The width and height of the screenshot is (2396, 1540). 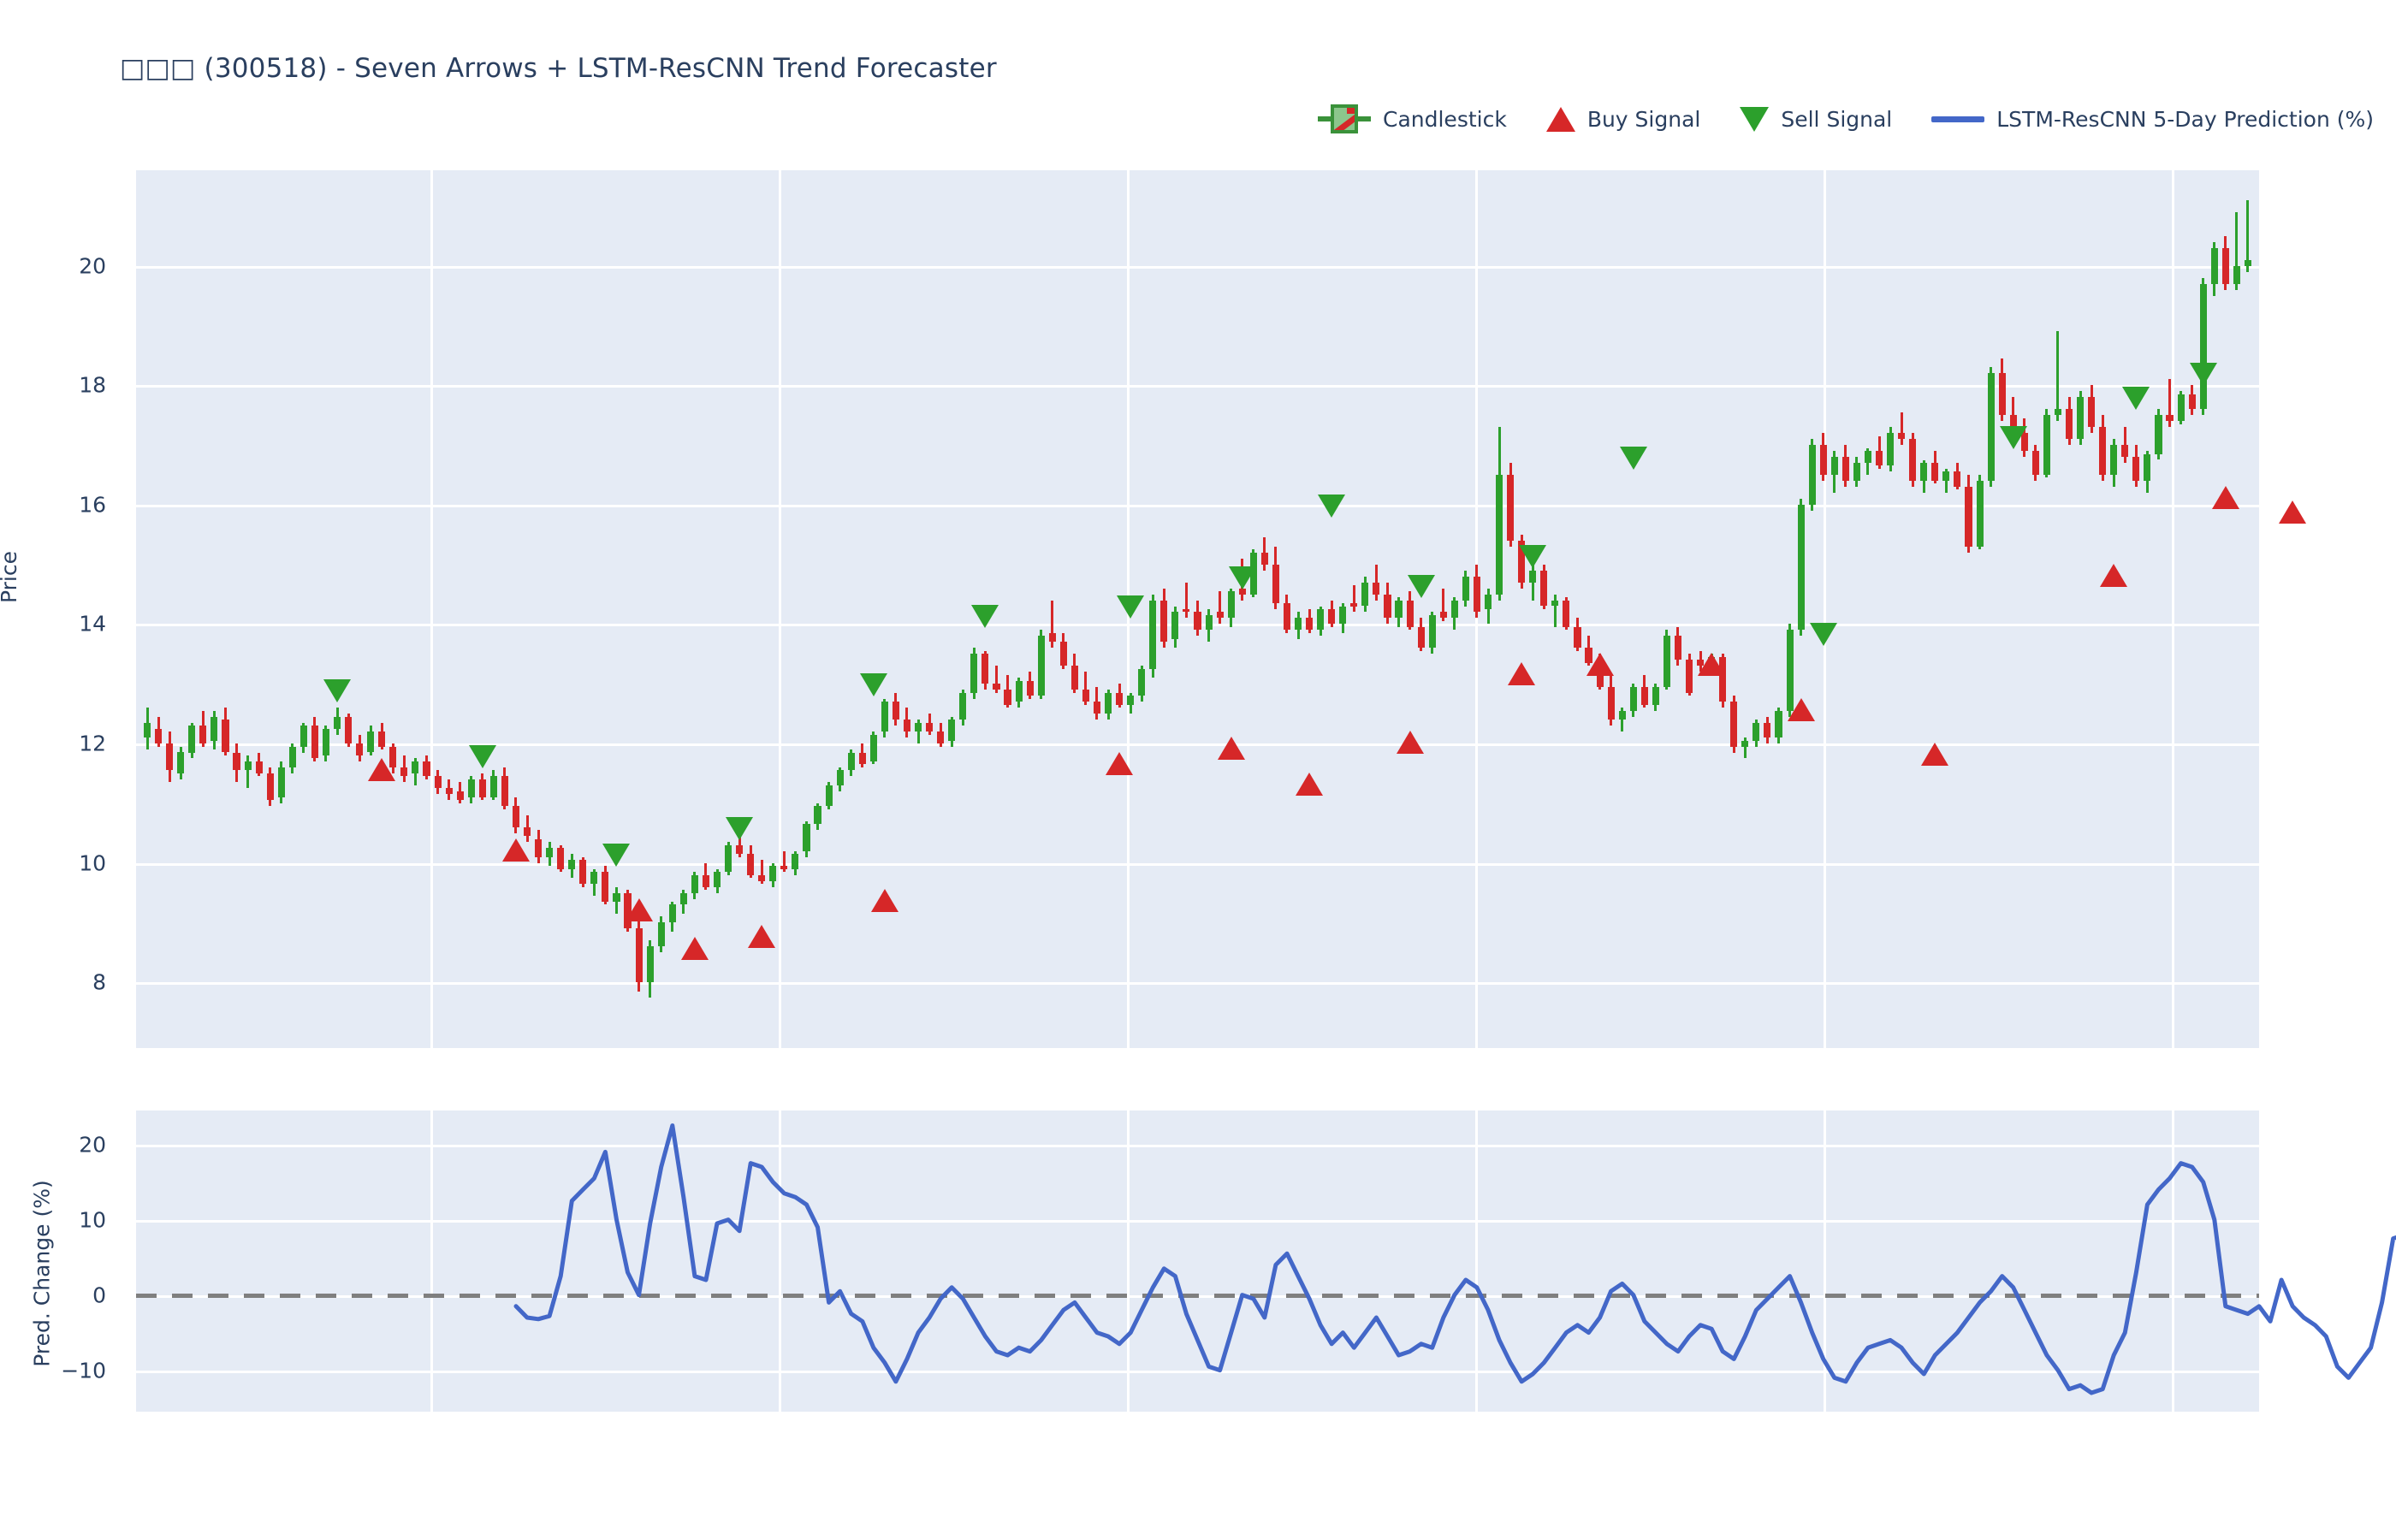 What do you see at coordinates (1455, 1259) in the screenshot?
I see `prediction-line` at bounding box center [1455, 1259].